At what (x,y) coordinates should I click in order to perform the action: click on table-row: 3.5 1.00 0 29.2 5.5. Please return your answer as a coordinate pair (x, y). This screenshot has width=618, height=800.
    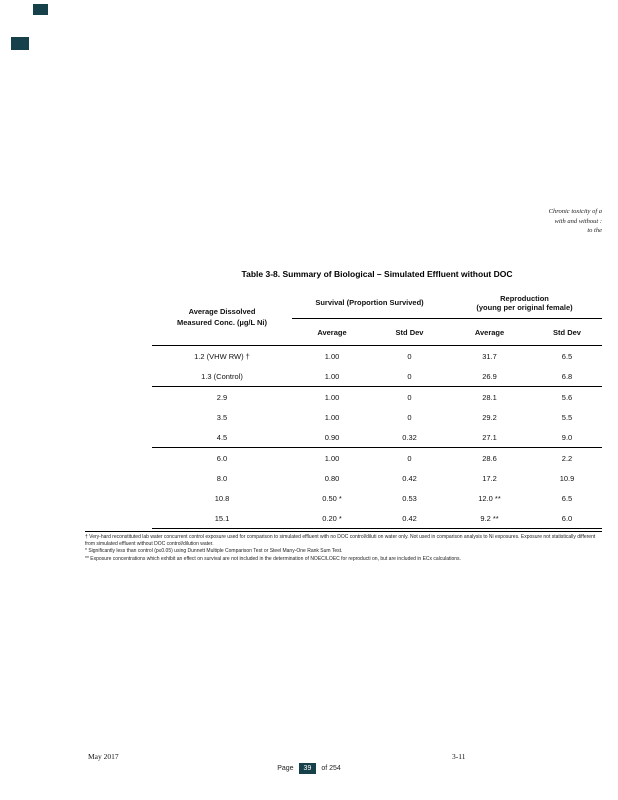
    Looking at the image, I should click on (377, 417).